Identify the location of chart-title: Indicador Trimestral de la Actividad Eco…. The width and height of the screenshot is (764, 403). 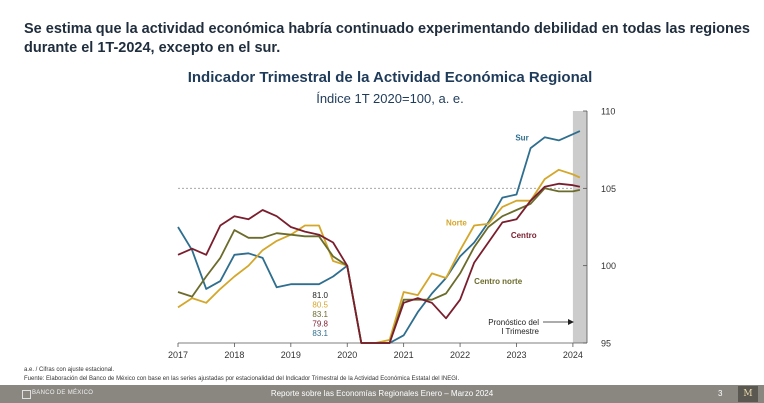
(382, 77).